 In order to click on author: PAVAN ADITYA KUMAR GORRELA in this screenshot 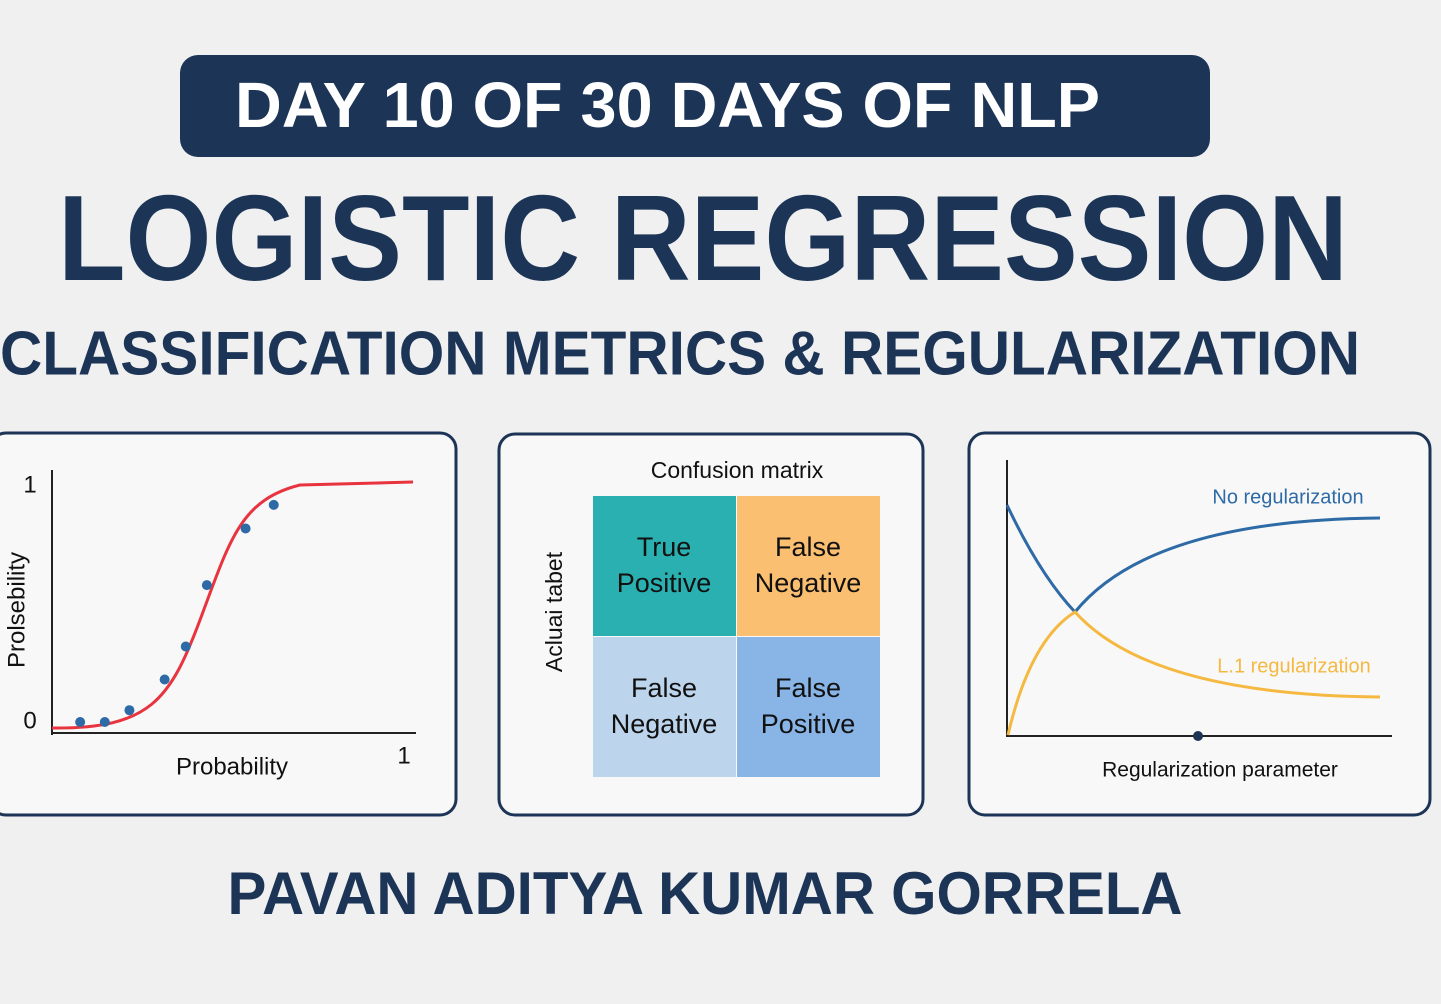, I will do `click(705, 893)`.